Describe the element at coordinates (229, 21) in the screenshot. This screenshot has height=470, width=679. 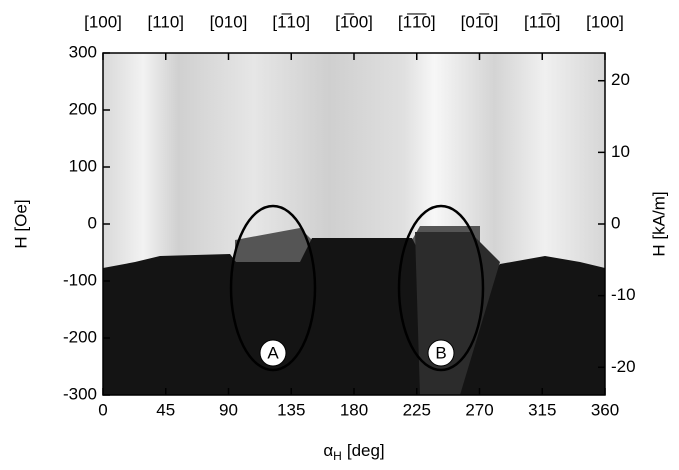
I see `top-tick-label: [010]` at that location.